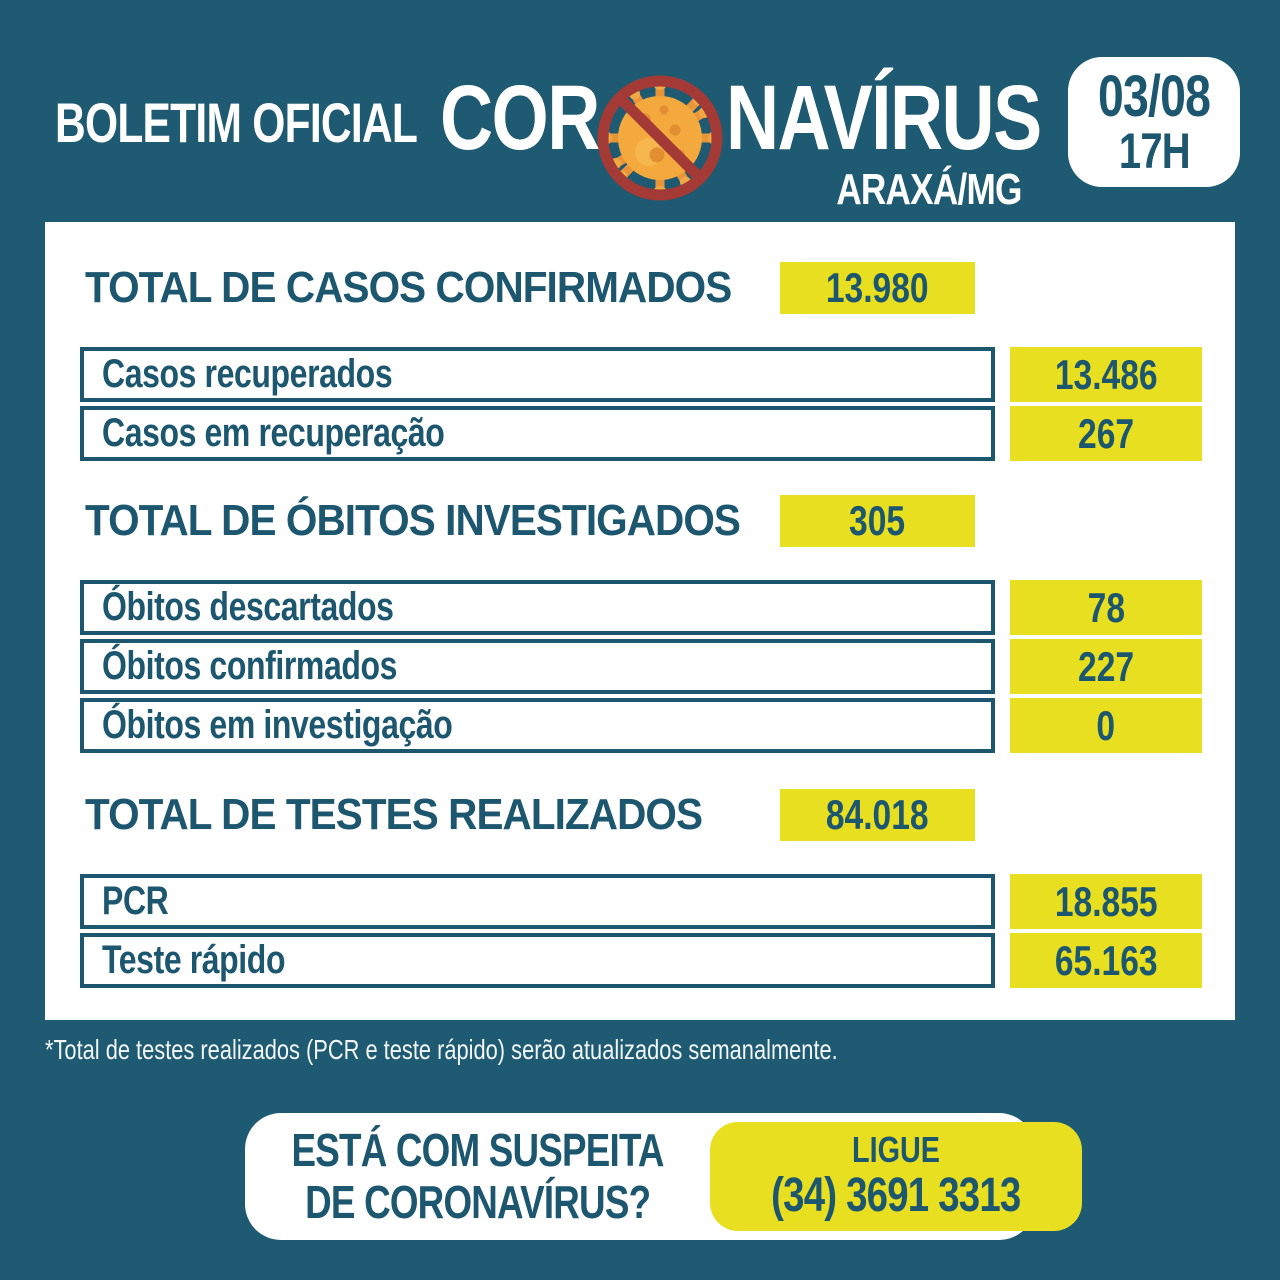 This screenshot has width=1280, height=1280. I want to click on section-title: TOTAL DE ÓBITOS INVESTIGADOS, so click(413, 520).